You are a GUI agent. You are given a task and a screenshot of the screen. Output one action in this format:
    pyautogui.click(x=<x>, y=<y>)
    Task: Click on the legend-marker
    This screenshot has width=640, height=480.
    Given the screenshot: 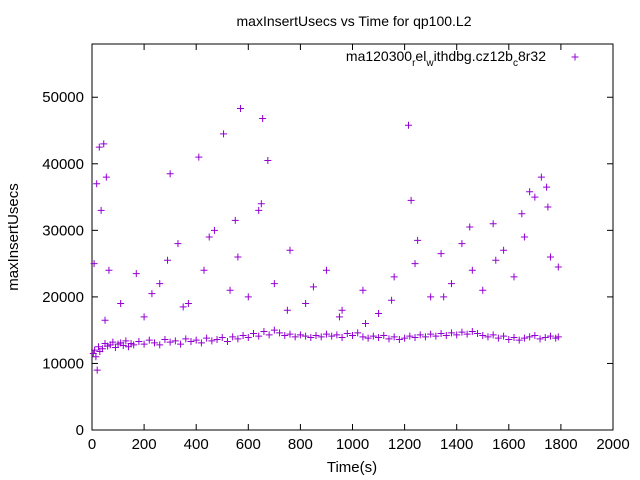 What is the action you would take?
    pyautogui.click(x=575, y=57)
    